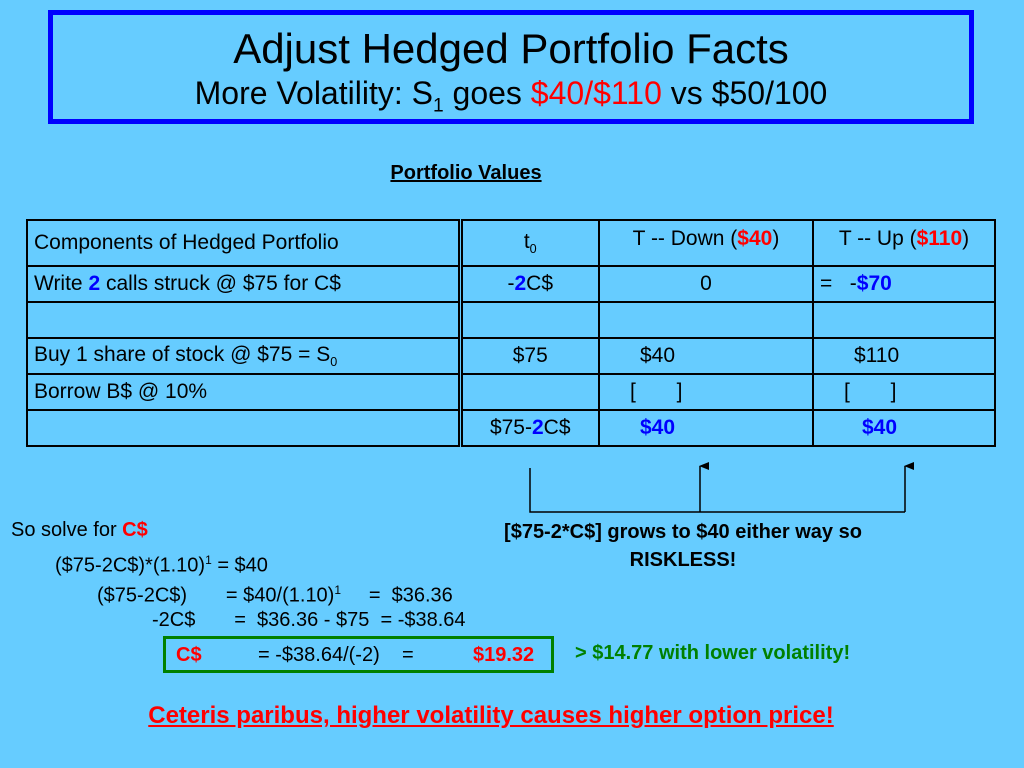 The height and width of the screenshot is (768, 1024). Describe the element at coordinates (466, 173) in the screenshot. I see `portfolio-values-heading: Portfolio Values` at that location.